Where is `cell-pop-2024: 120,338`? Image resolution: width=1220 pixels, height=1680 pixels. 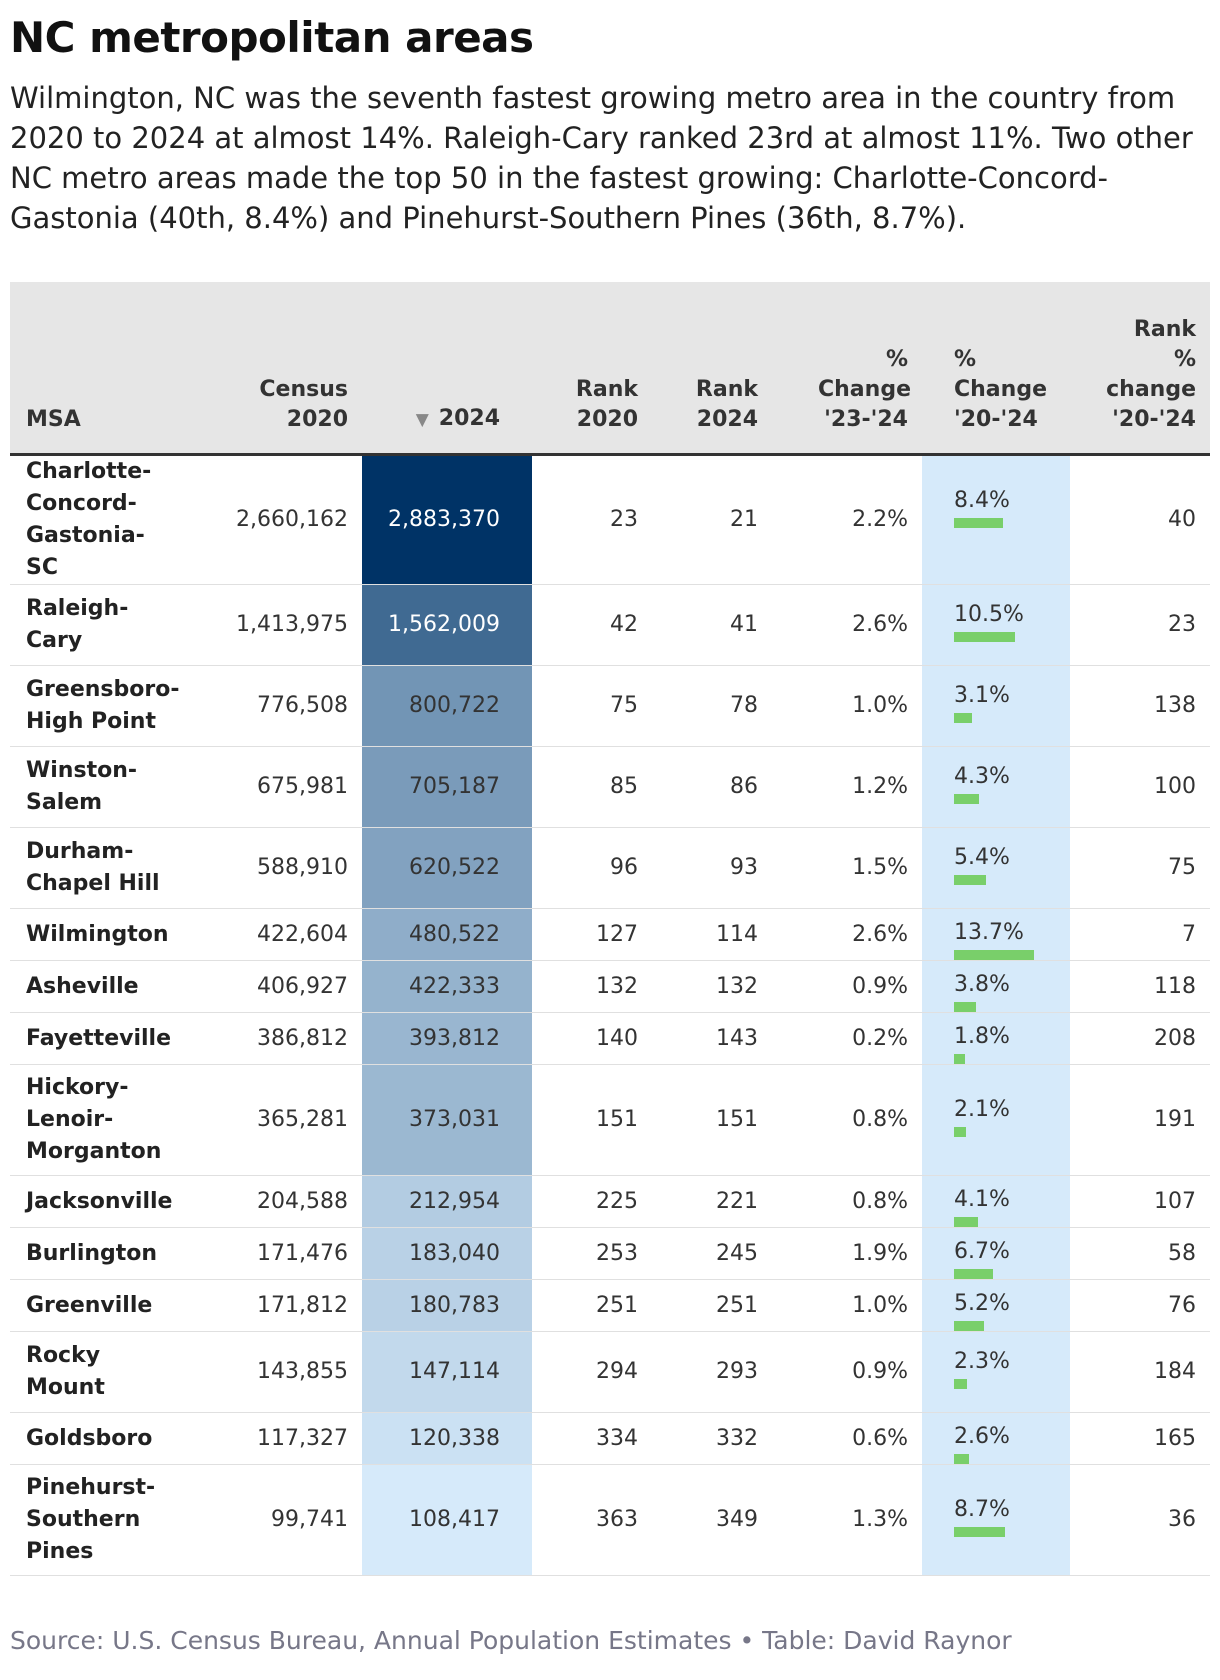
cell-pop-2024: 120,338 is located at coordinates (447, 1438).